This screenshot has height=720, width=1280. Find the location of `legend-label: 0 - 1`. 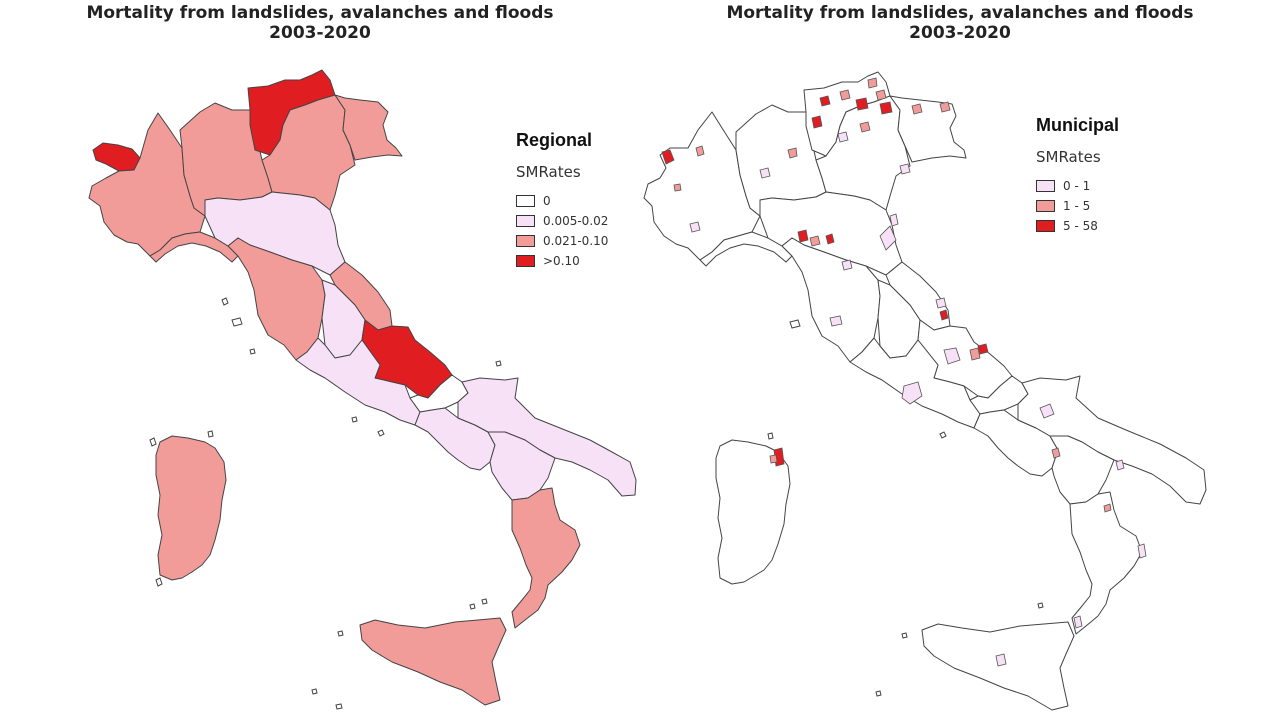

legend-label: 0 - 1 is located at coordinates (1077, 186).